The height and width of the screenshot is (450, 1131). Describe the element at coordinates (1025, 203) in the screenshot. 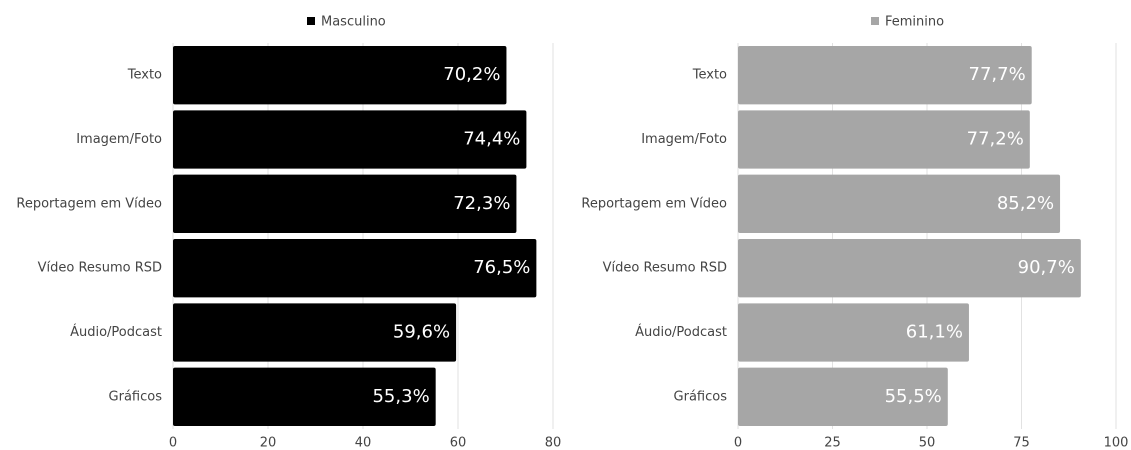

I see `value-label: 85,2%` at that location.